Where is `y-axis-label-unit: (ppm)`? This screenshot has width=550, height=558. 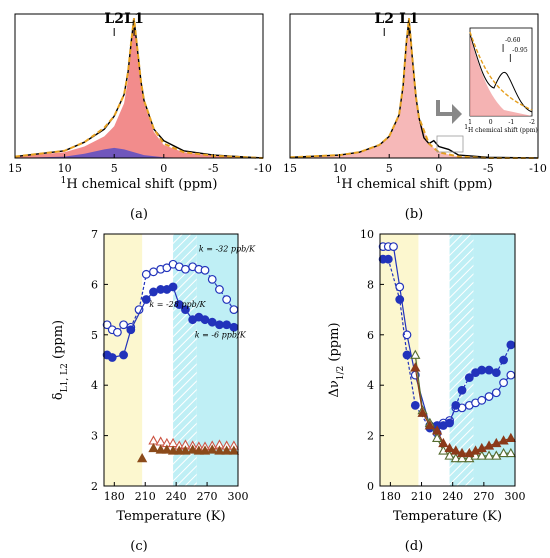 y-axis-label-unit: (ppm) is located at coordinates (334, 343).